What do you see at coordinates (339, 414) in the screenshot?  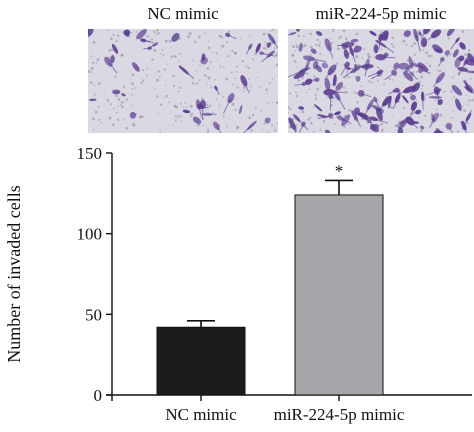 I see `x-tick-label: miR-224-5p mimic` at bounding box center [339, 414].